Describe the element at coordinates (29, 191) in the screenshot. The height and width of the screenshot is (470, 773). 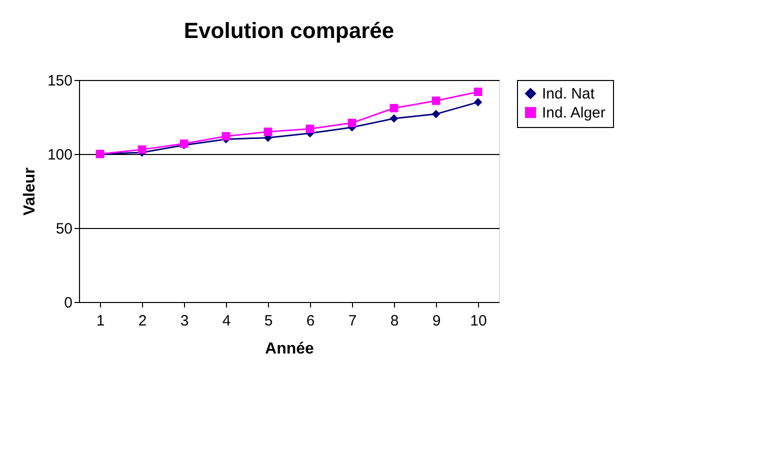
I see `y-axis-title: Valeur` at that location.